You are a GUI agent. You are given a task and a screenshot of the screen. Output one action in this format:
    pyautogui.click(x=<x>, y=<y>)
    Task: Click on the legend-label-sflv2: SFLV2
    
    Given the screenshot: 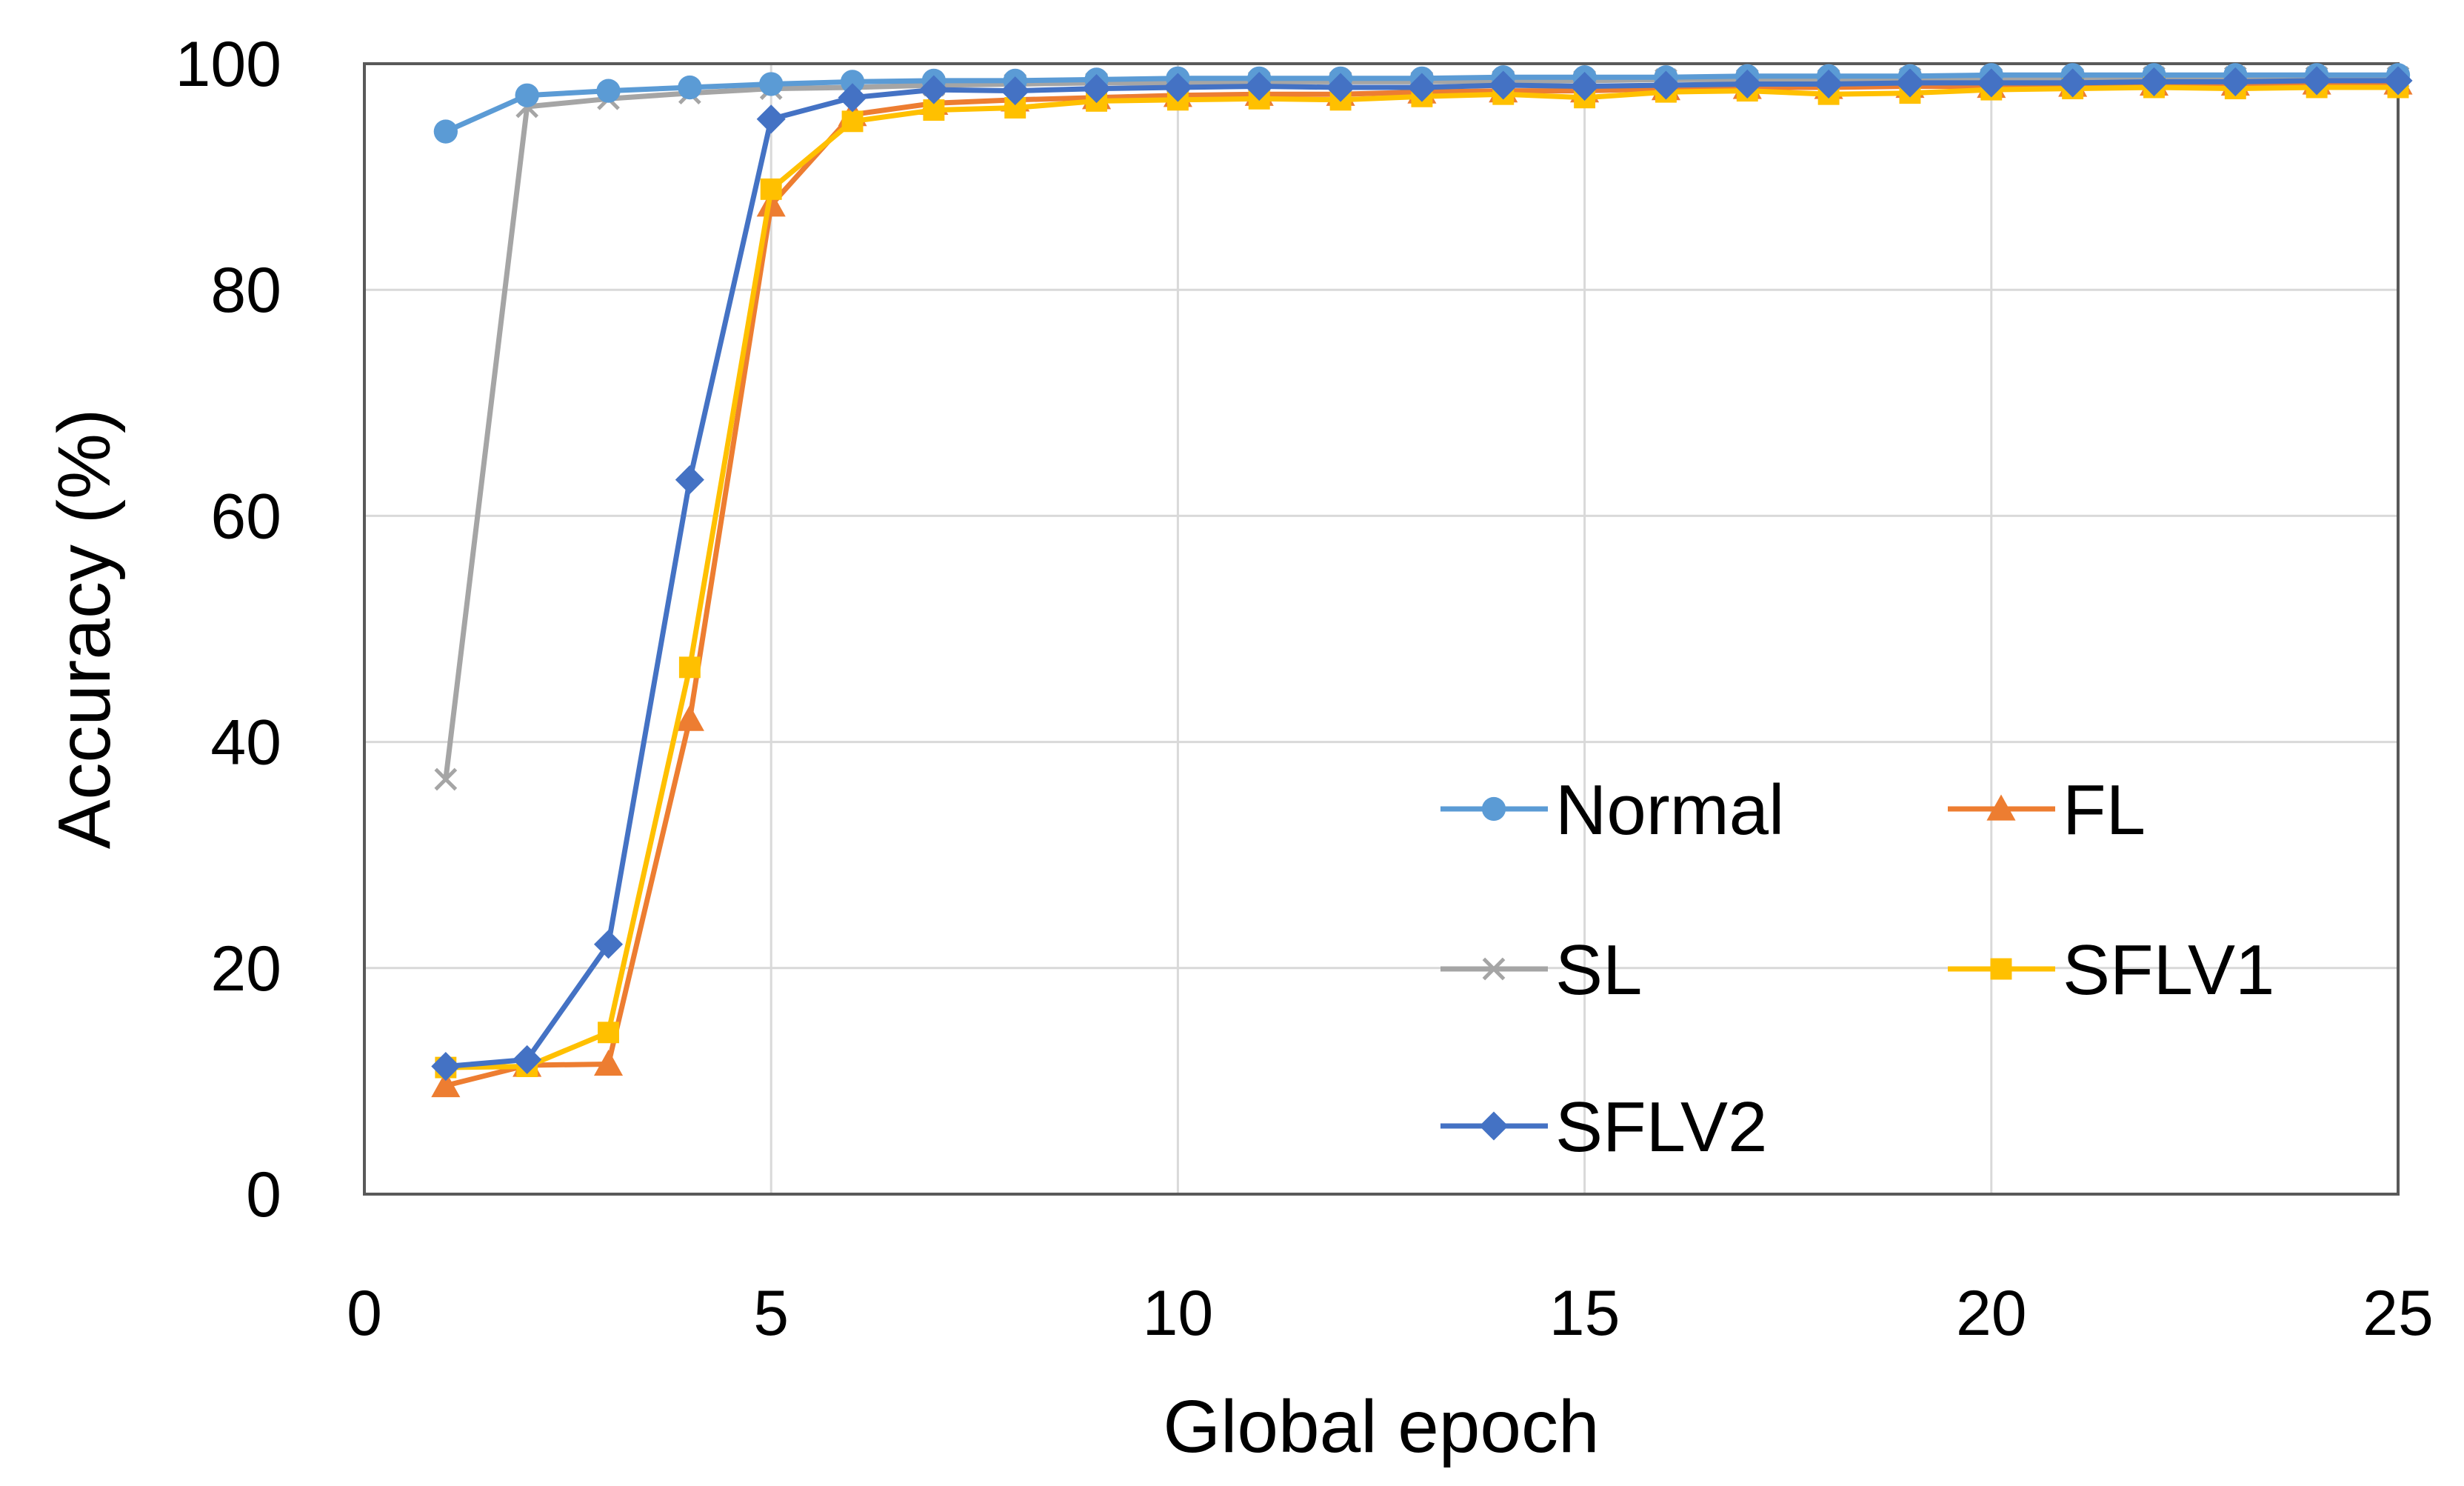 What is the action you would take?
    pyautogui.click(x=1661, y=1127)
    